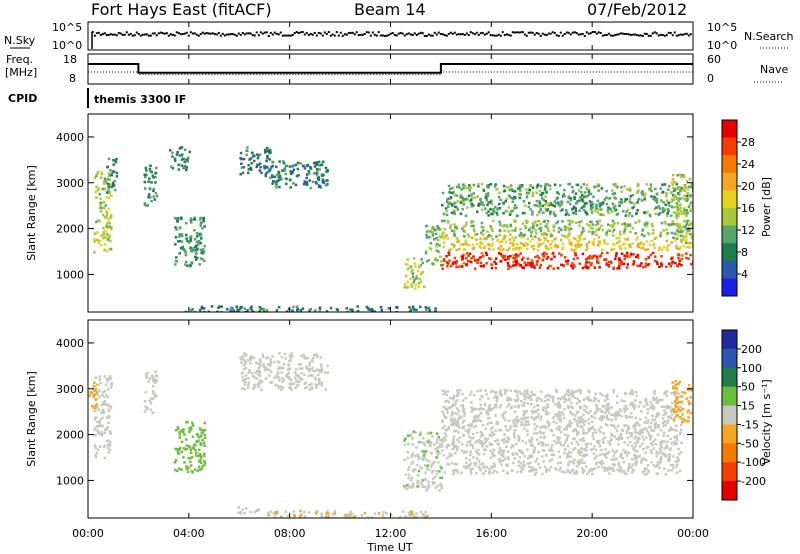  Describe the element at coordinates (769, 36) in the screenshot. I see `nsearch-label: N.Search` at that location.